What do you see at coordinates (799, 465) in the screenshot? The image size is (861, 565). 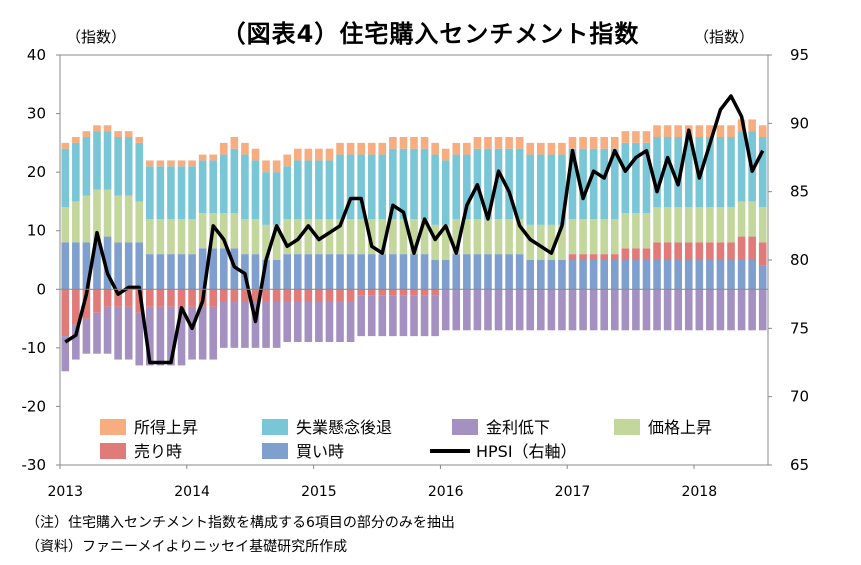 I see `y2-tick-label: 65` at bounding box center [799, 465].